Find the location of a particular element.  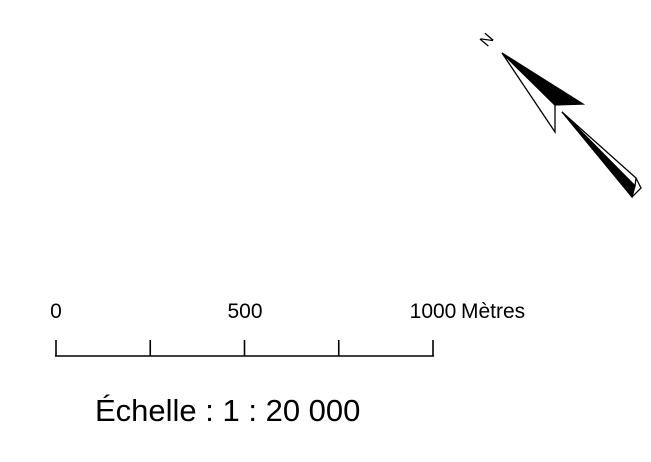

scale-unit-label: Mètres is located at coordinates (493, 311).